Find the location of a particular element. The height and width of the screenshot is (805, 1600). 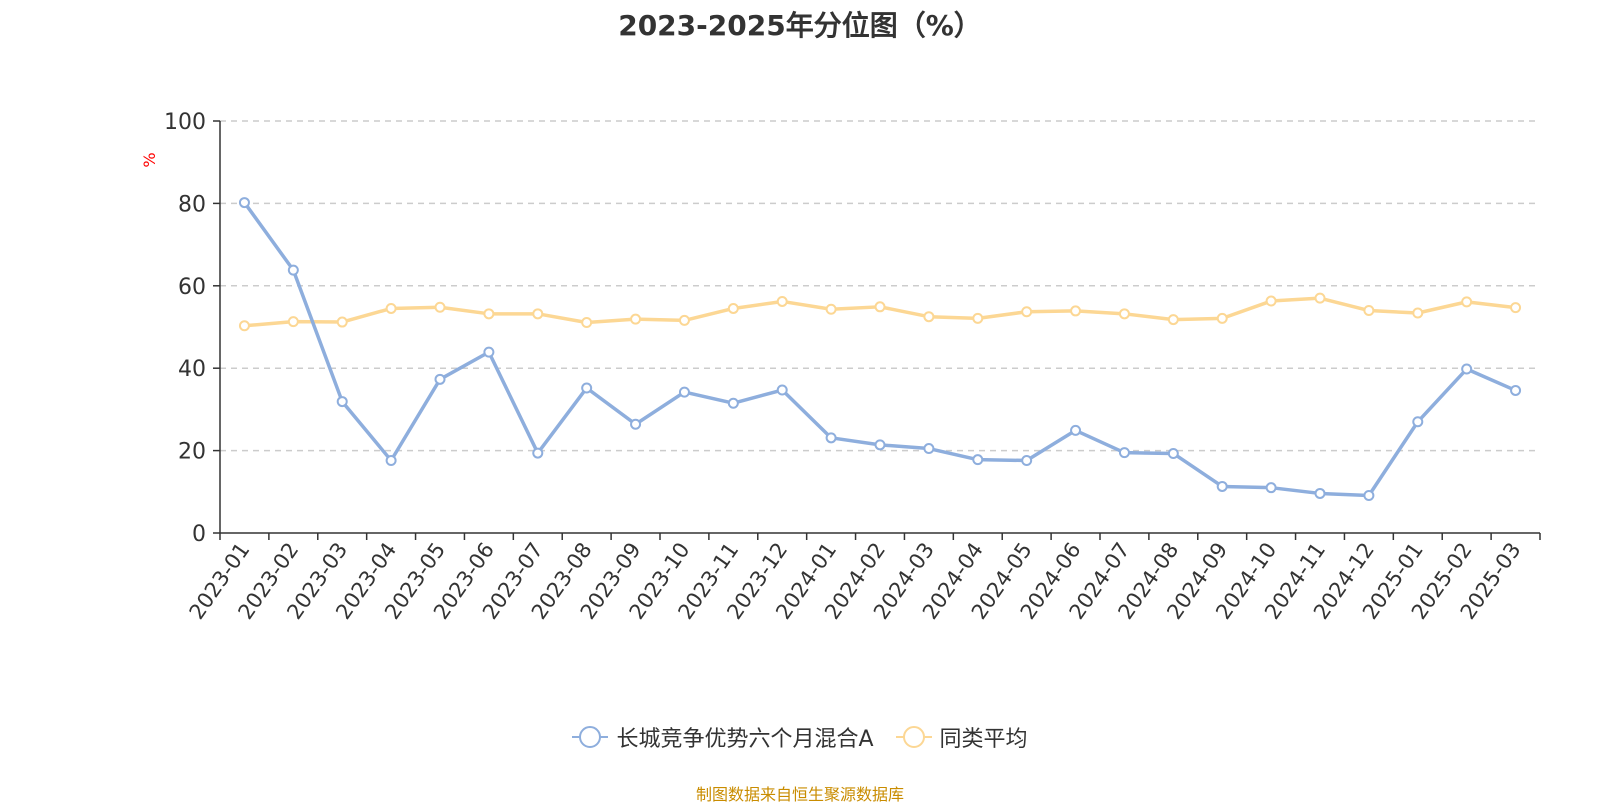

source-note: 制图数据来自恒生聚源数据库 is located at coordinates (799, 794).